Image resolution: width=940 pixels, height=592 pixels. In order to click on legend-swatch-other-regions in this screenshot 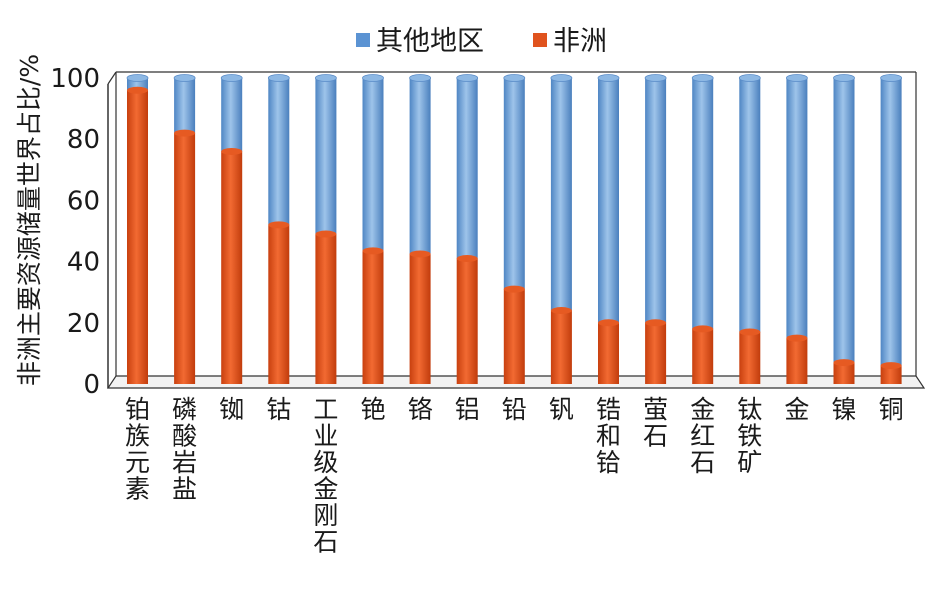, I will do `click(363, 40)`.